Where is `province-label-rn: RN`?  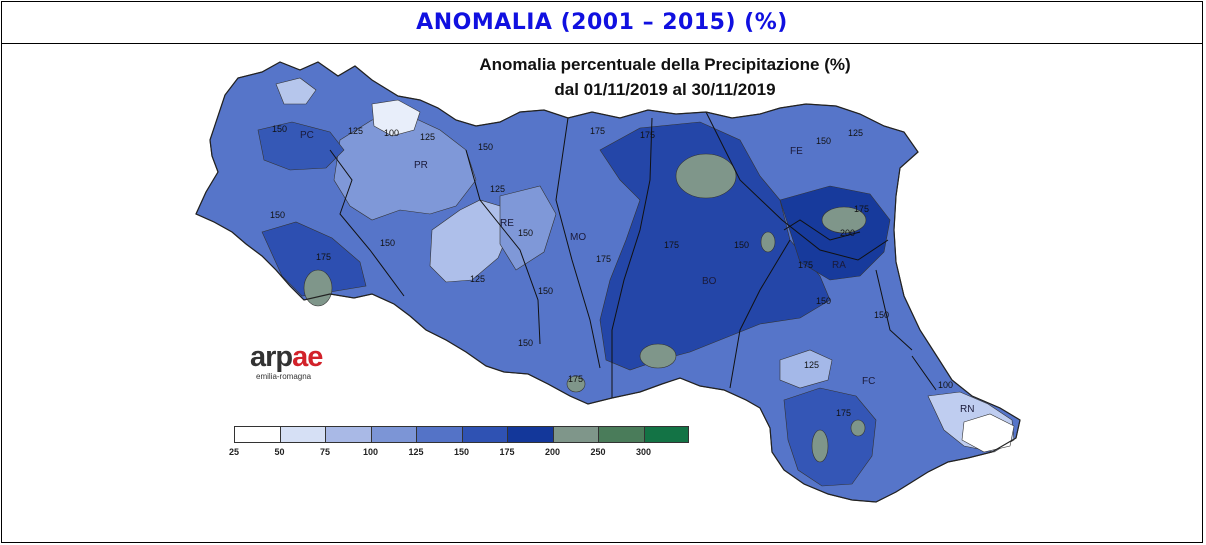 province-label-rn: RN is located at coordinates (967, 409).